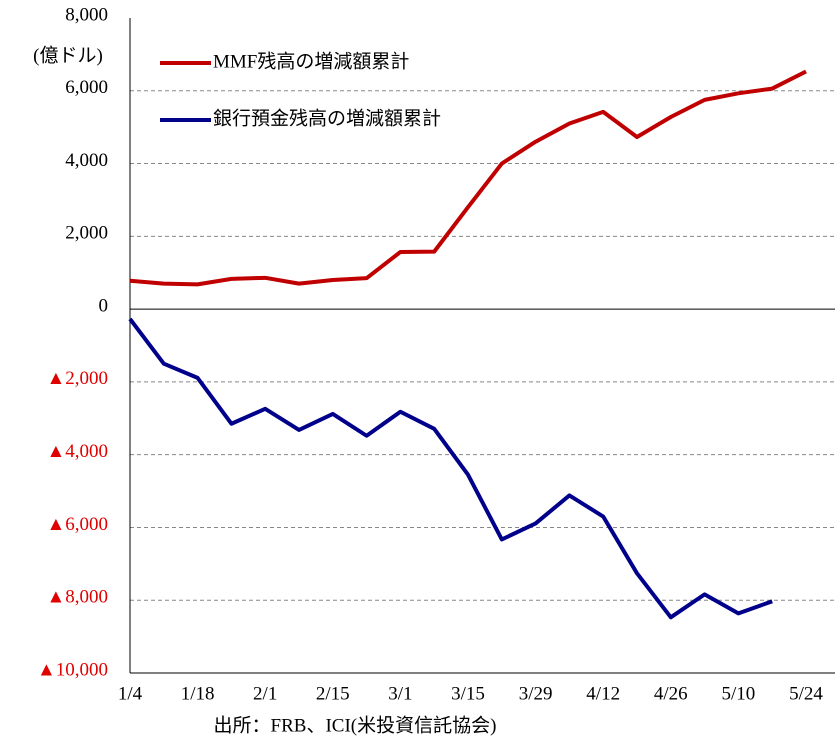 This screenshot has width=836, height=745. Describe the element at coordinates (86, 87) in the screenshot. I see `y-tick-label: 6,000` at that location.